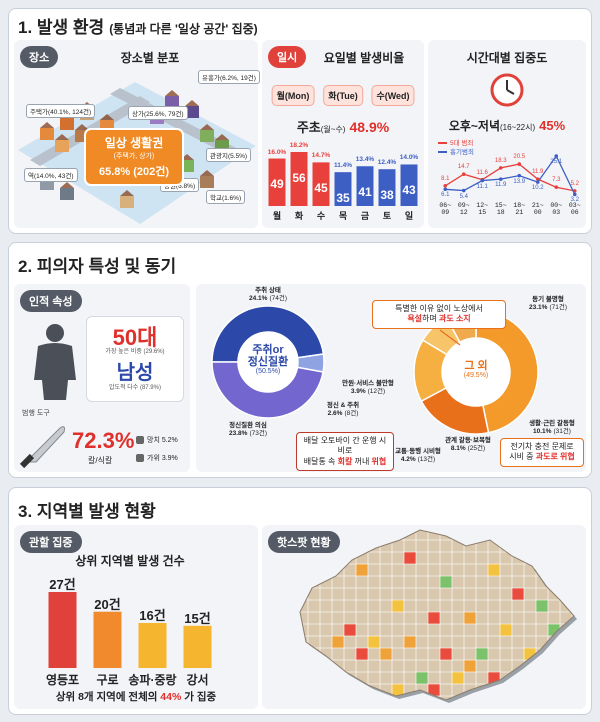 This screenshot has height=722, width=600. Describe the element at coordinates (152, 680) in the screenshot. I see `category-label: 송파·중랑` at that location.